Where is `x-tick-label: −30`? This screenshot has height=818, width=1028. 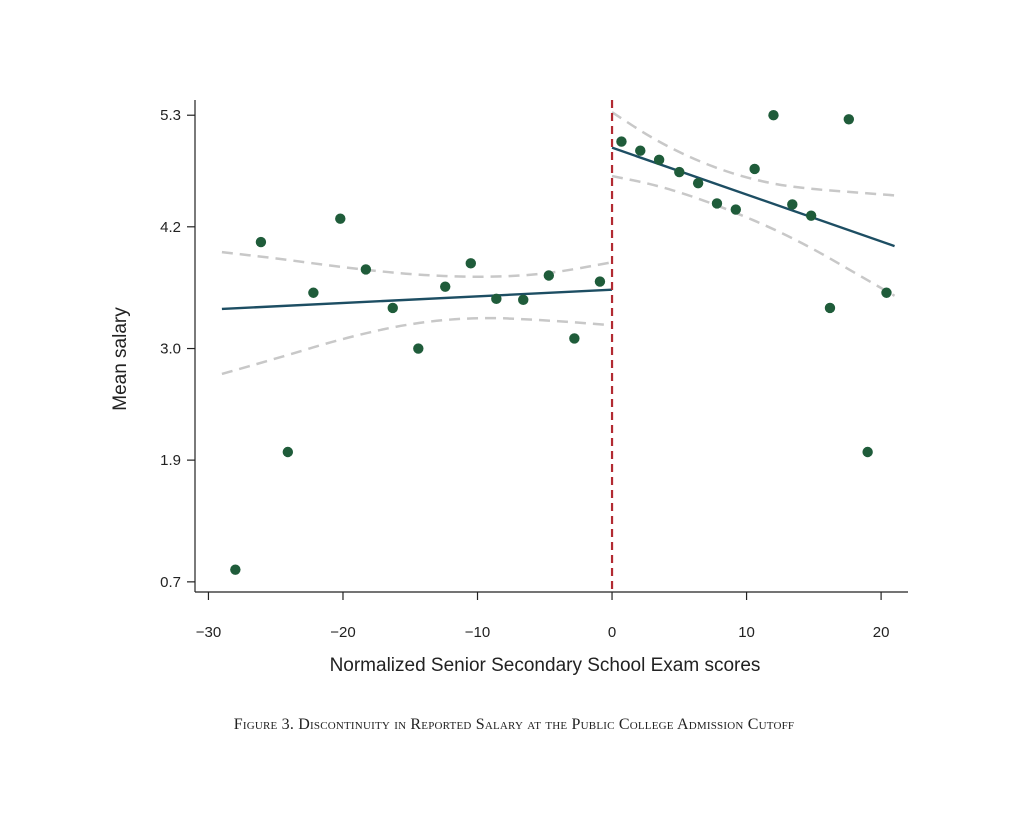
x-tick-label: −30 is located at coordinates (208, 632).